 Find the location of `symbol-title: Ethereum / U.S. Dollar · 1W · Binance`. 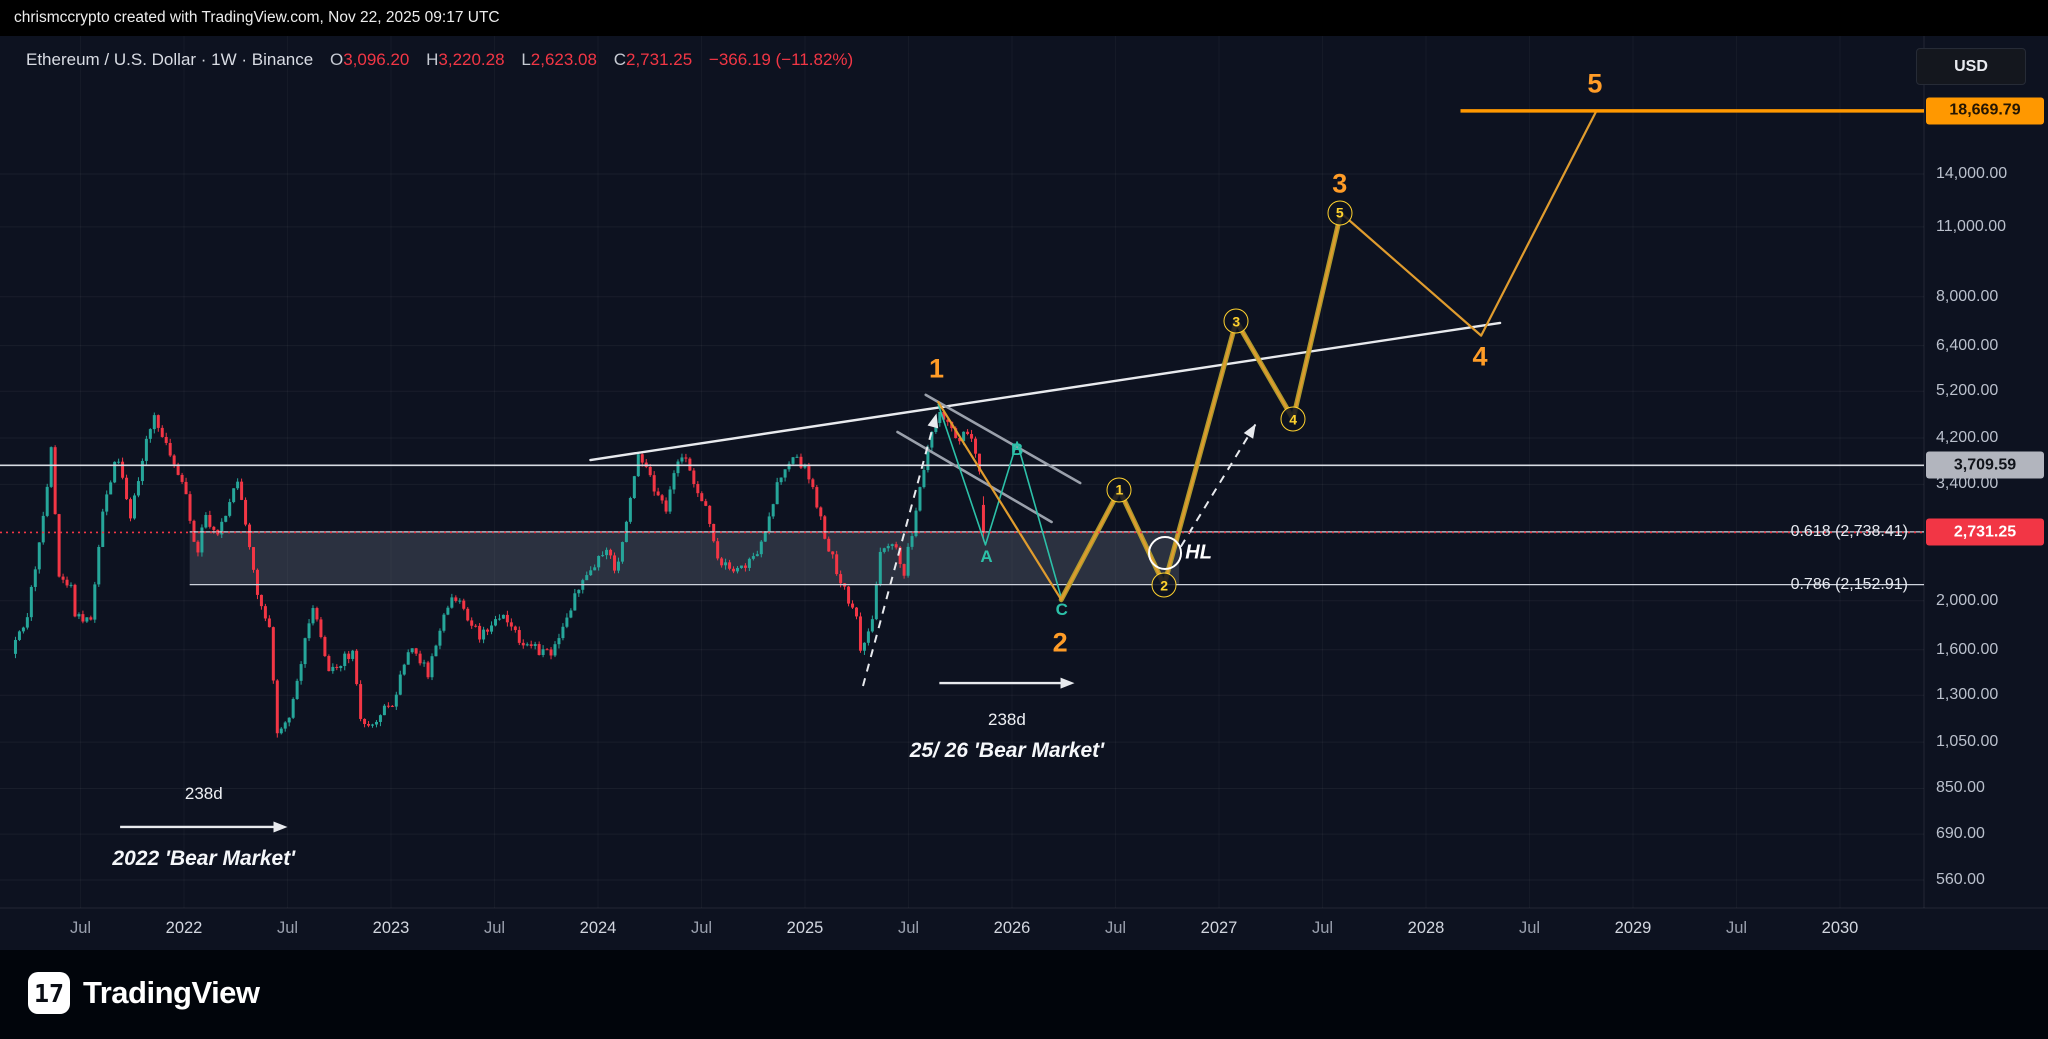

symbol-title: Ethereum / U.S. Dollar · 1W · Binance is located at coordinates (170, 59).